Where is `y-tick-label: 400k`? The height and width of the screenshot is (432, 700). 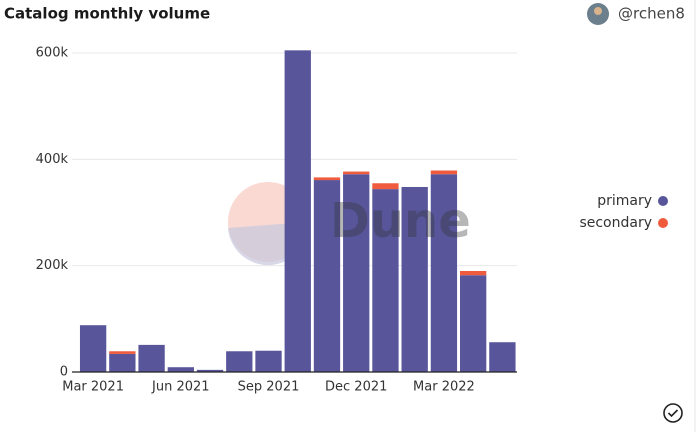 y-tick-label: 400k is located at coordinates (52, 159).